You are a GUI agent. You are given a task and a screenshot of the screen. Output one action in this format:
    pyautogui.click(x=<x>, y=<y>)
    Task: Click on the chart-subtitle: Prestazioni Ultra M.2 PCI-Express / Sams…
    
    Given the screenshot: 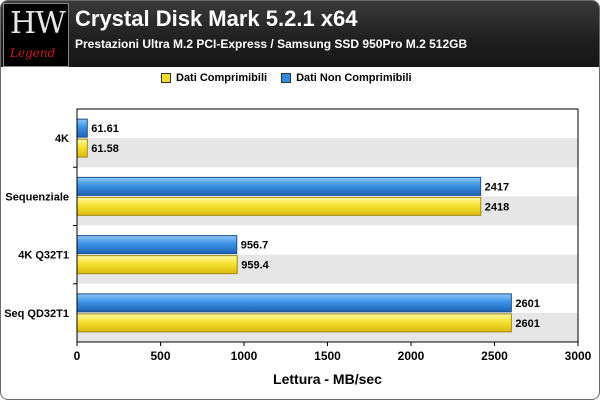 What is the action you would take?
    pyautogui.click(x=271, y=44)
    